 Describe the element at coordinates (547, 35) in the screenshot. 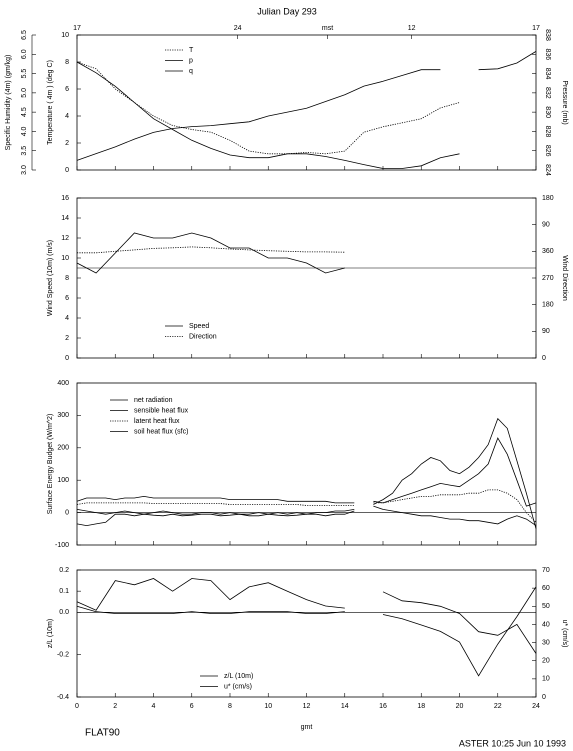

I see `y2-tick-label: 838` at that location.